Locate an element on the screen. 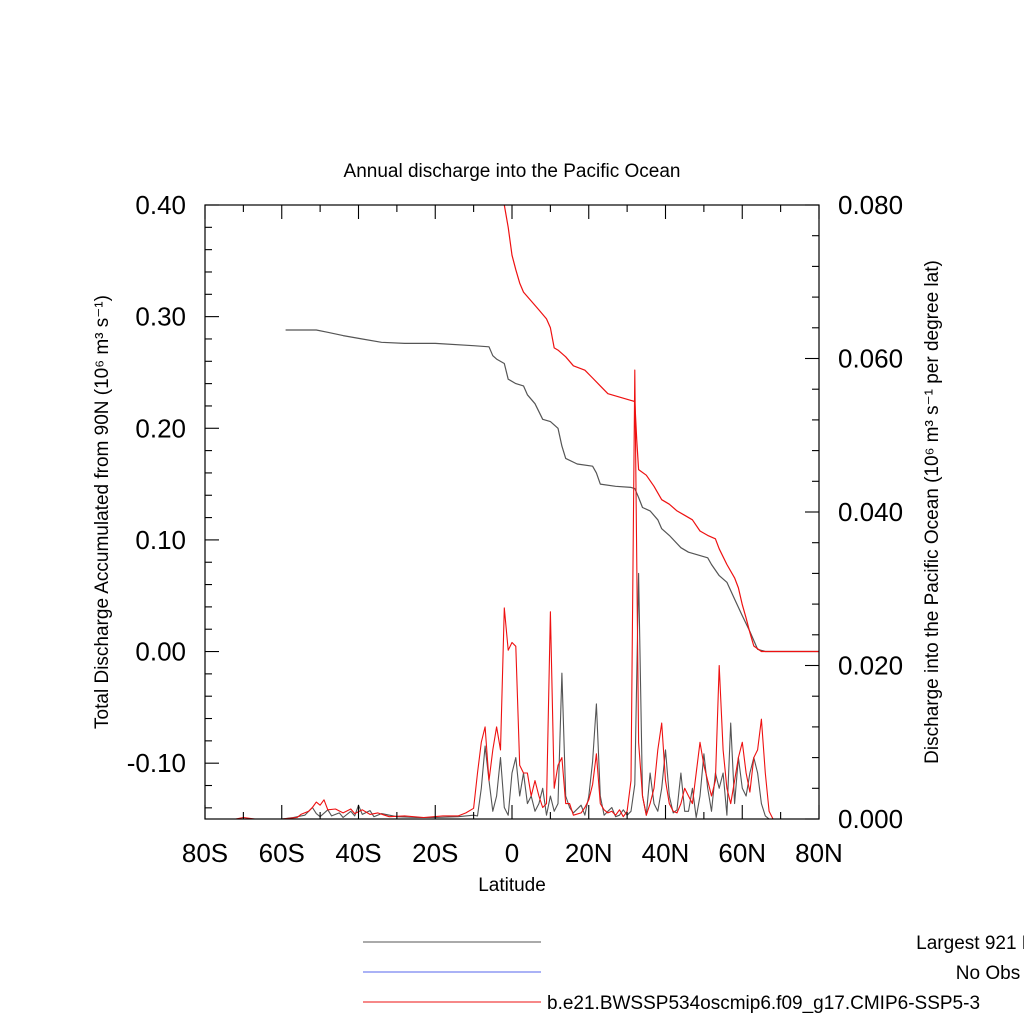 The image size is (1024, 1029). y-left-tick-label: 0.40 is located at coordinates (160, 205).